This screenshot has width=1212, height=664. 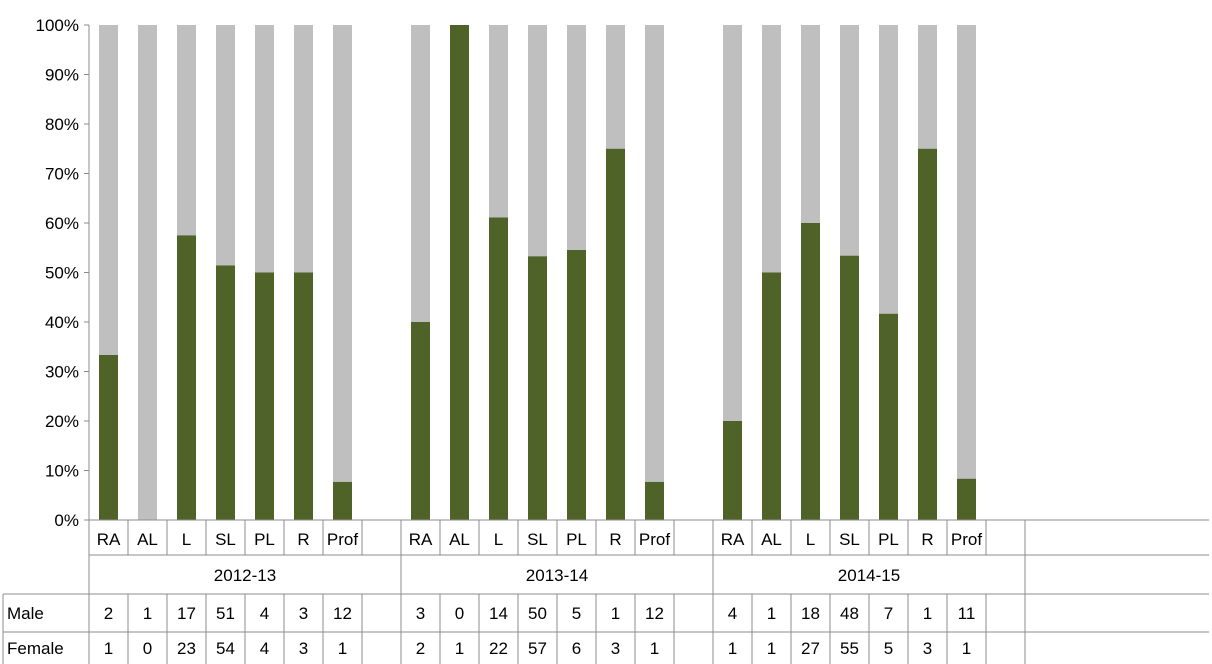 I want to click on table-cell: 7, so click(x=888, y=613).